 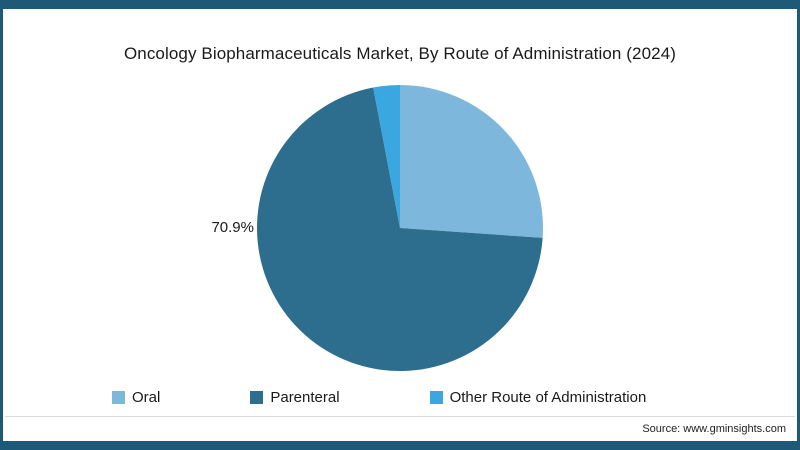 I want to click on legend-swatch-oral, so click(x=118, y=397).